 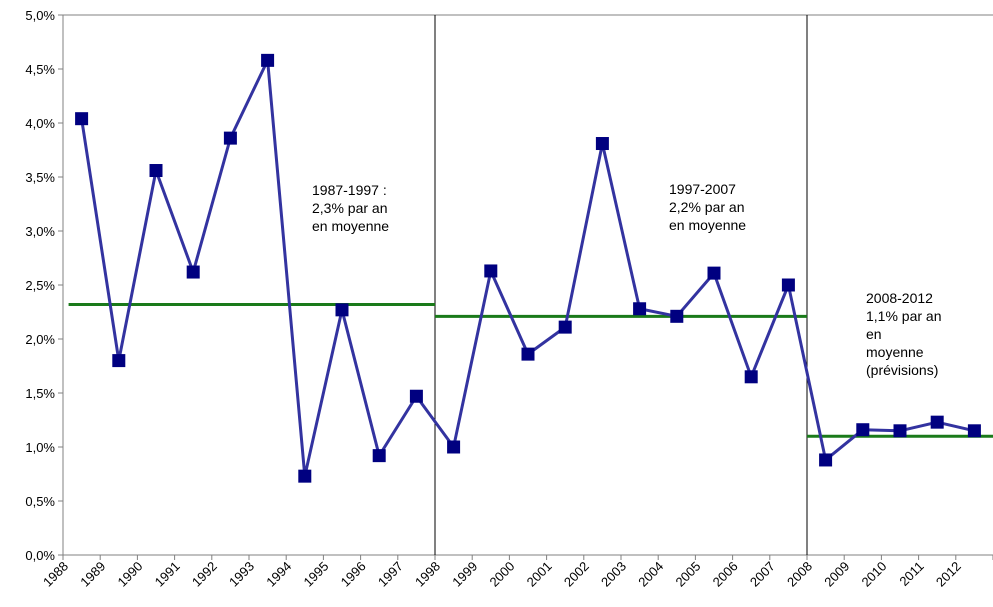 What do you see at coordinates (40, 285) in the screenshot?
I see `y-tick-label: 2,5%` at bounding box center [40, 285].